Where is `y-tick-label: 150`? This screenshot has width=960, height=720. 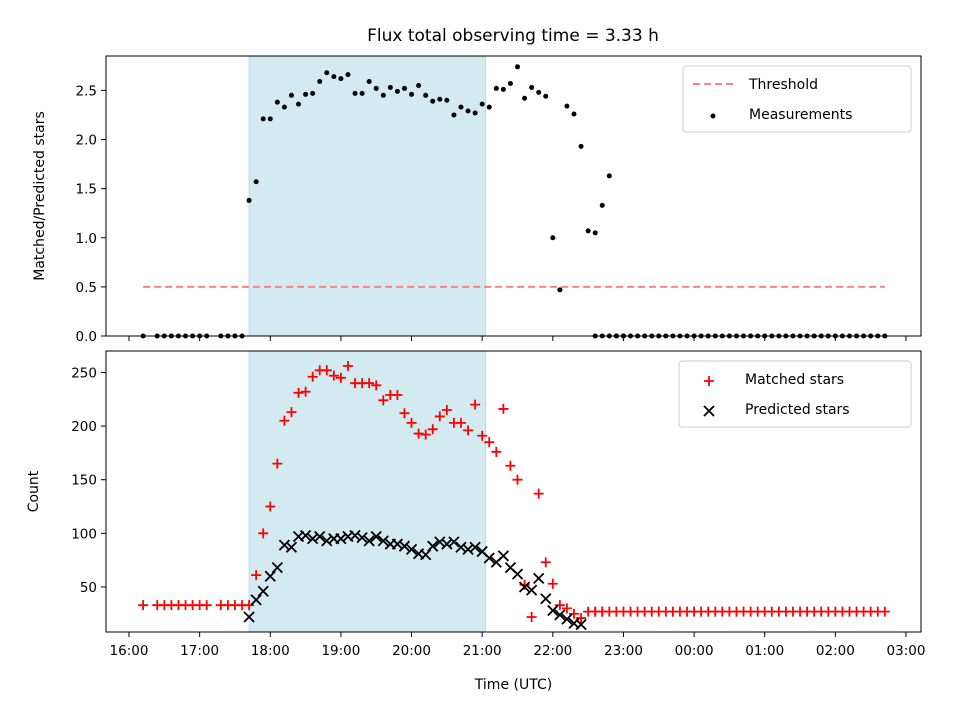
y-tick-label: 150 is located at coordinates (84, 481).